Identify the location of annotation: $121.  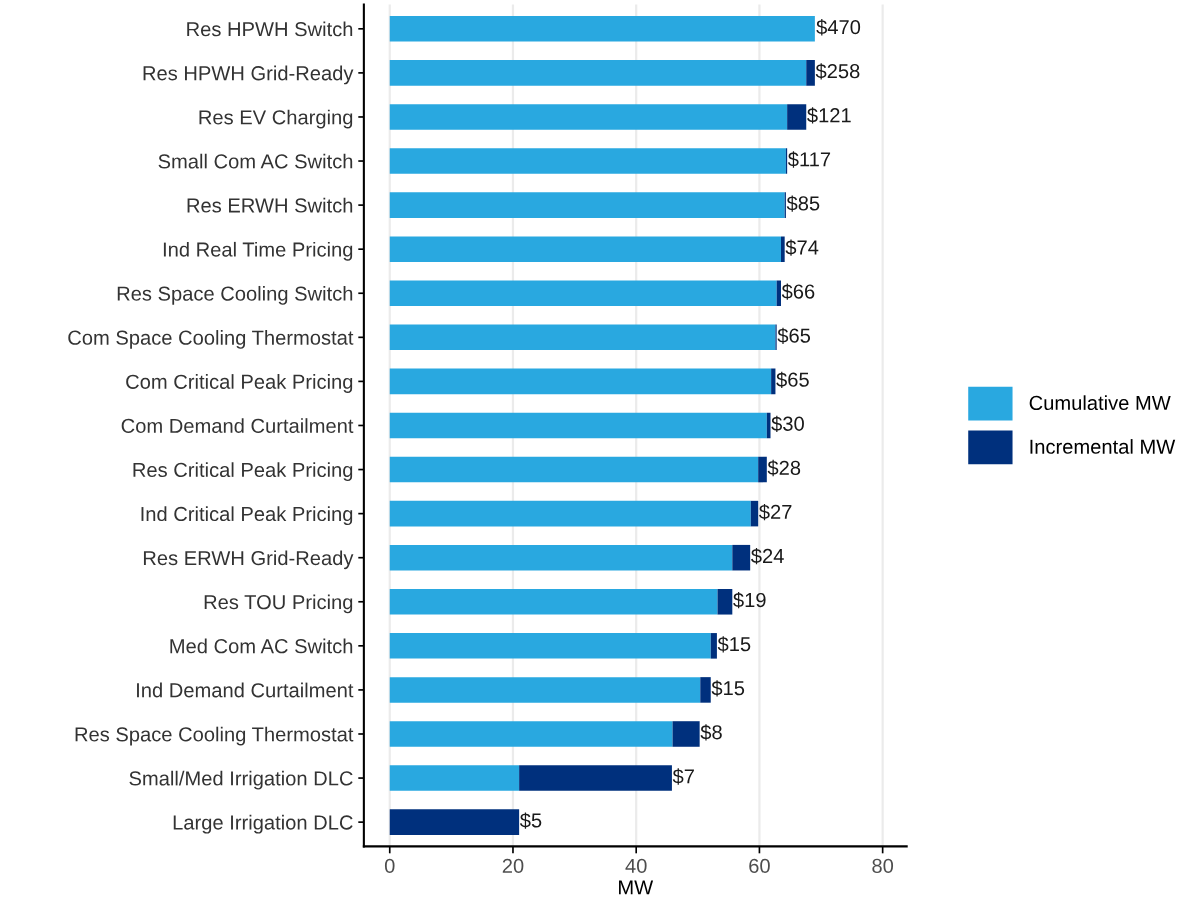
(829, 115).